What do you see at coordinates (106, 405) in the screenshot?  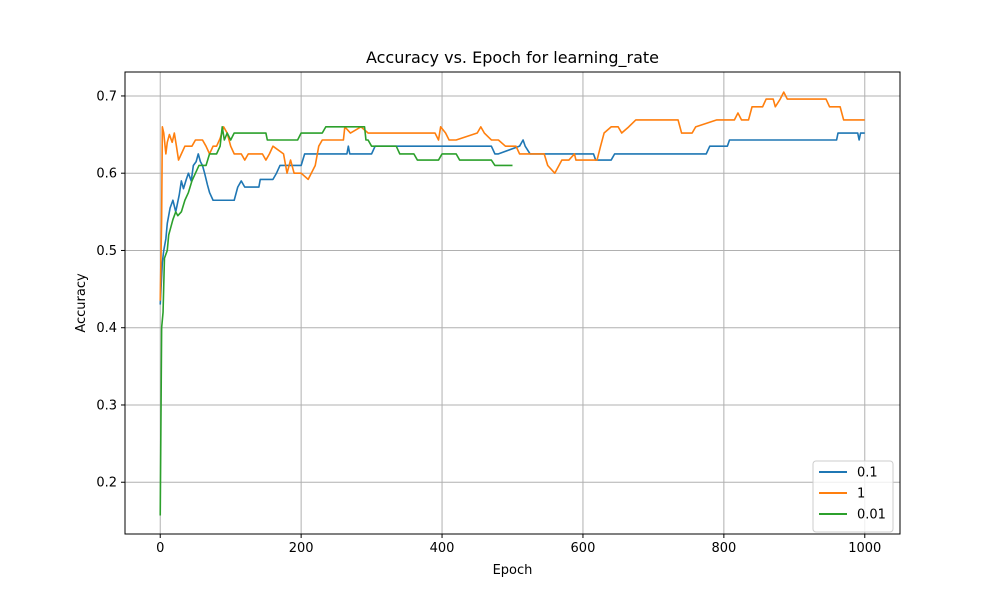 I see `y-tick-label: 0.3` at bounding box center [106, 405].